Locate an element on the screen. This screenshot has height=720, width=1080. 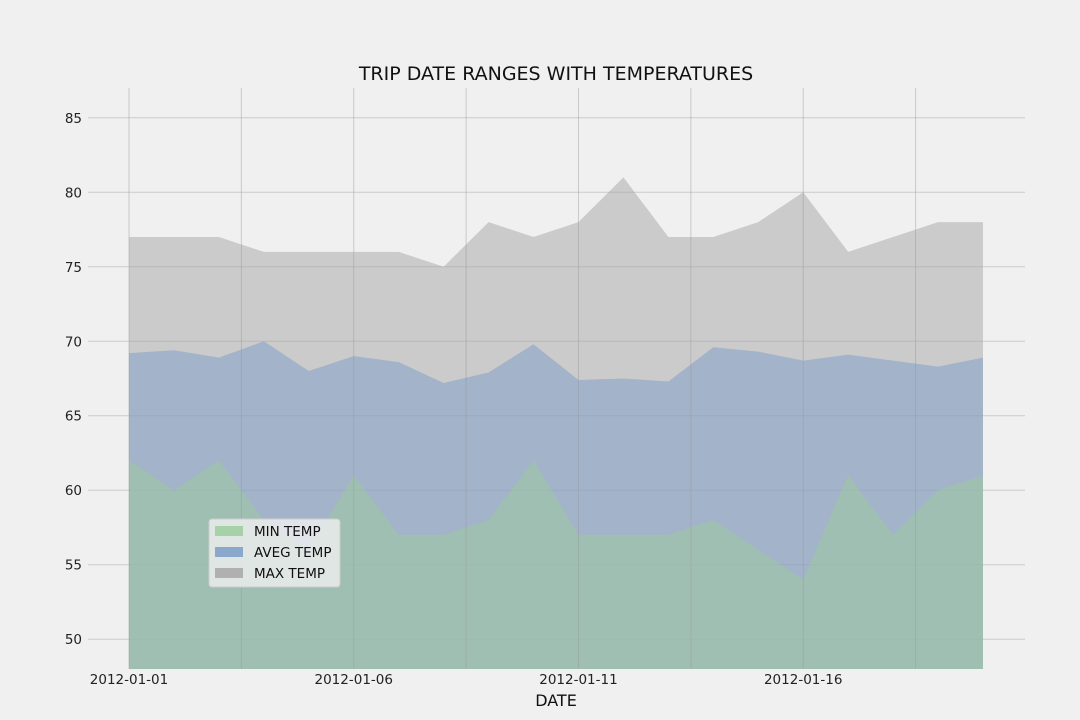
x-tick-label-2012-01-16: 2012-01-16 is located at coordinates (803, 680).